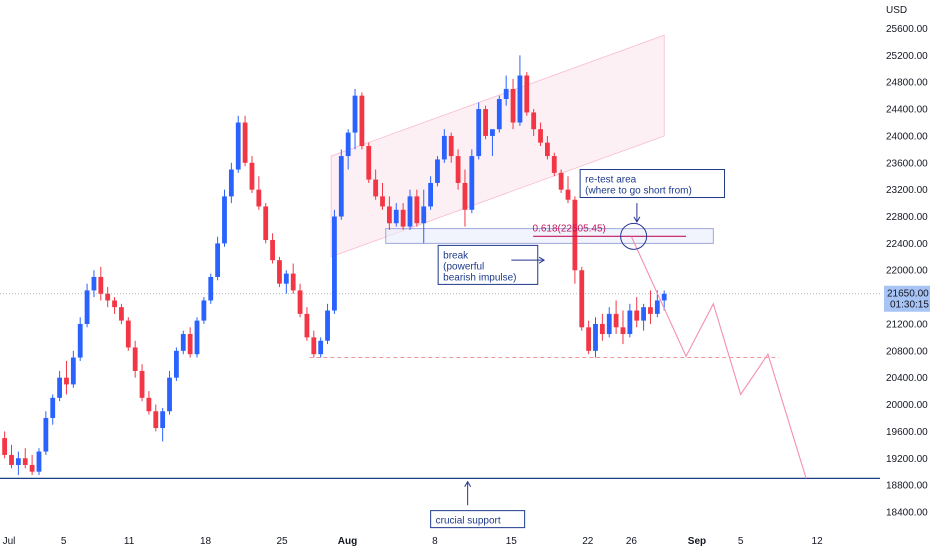 This screenshot has width=932, height=550. Describe the element at coordinates (652, 184) in the screenshot. I see `retest-label-box` at that location.